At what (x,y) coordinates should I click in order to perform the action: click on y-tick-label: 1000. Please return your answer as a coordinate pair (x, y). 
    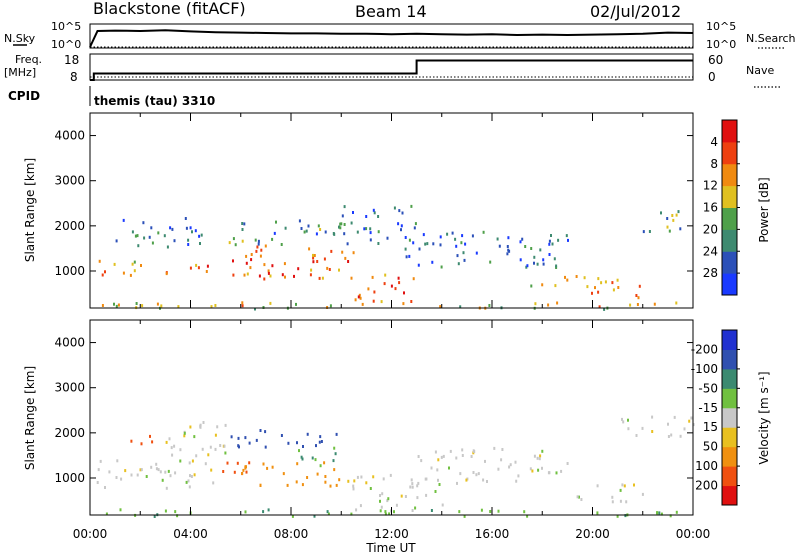
    Looking at the image, I should click on (69, 271).